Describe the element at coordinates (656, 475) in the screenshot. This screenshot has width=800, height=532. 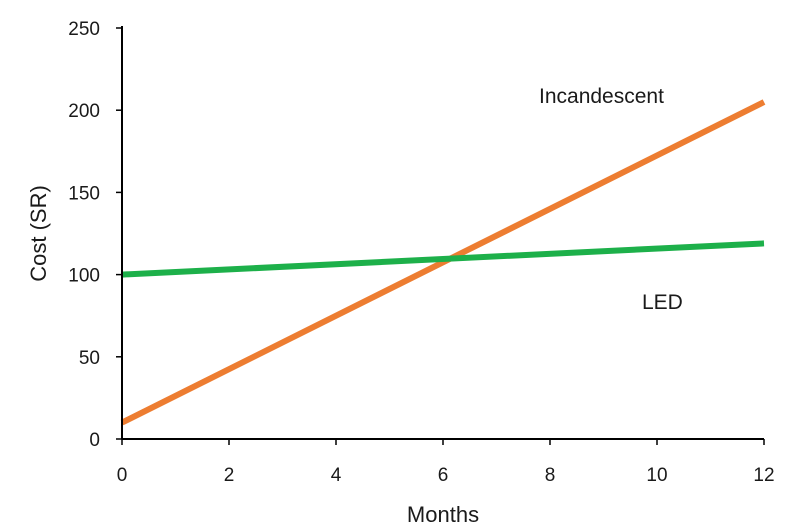
I see `x-tick-label: 10` at that location.